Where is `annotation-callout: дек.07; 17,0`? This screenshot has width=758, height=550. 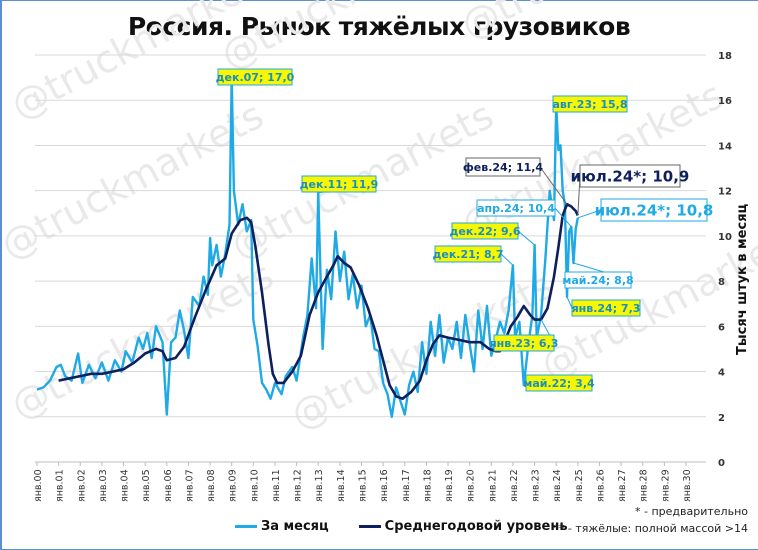
annotation-callout: дек.07; 17,0 is located at coordinates (255, 77).